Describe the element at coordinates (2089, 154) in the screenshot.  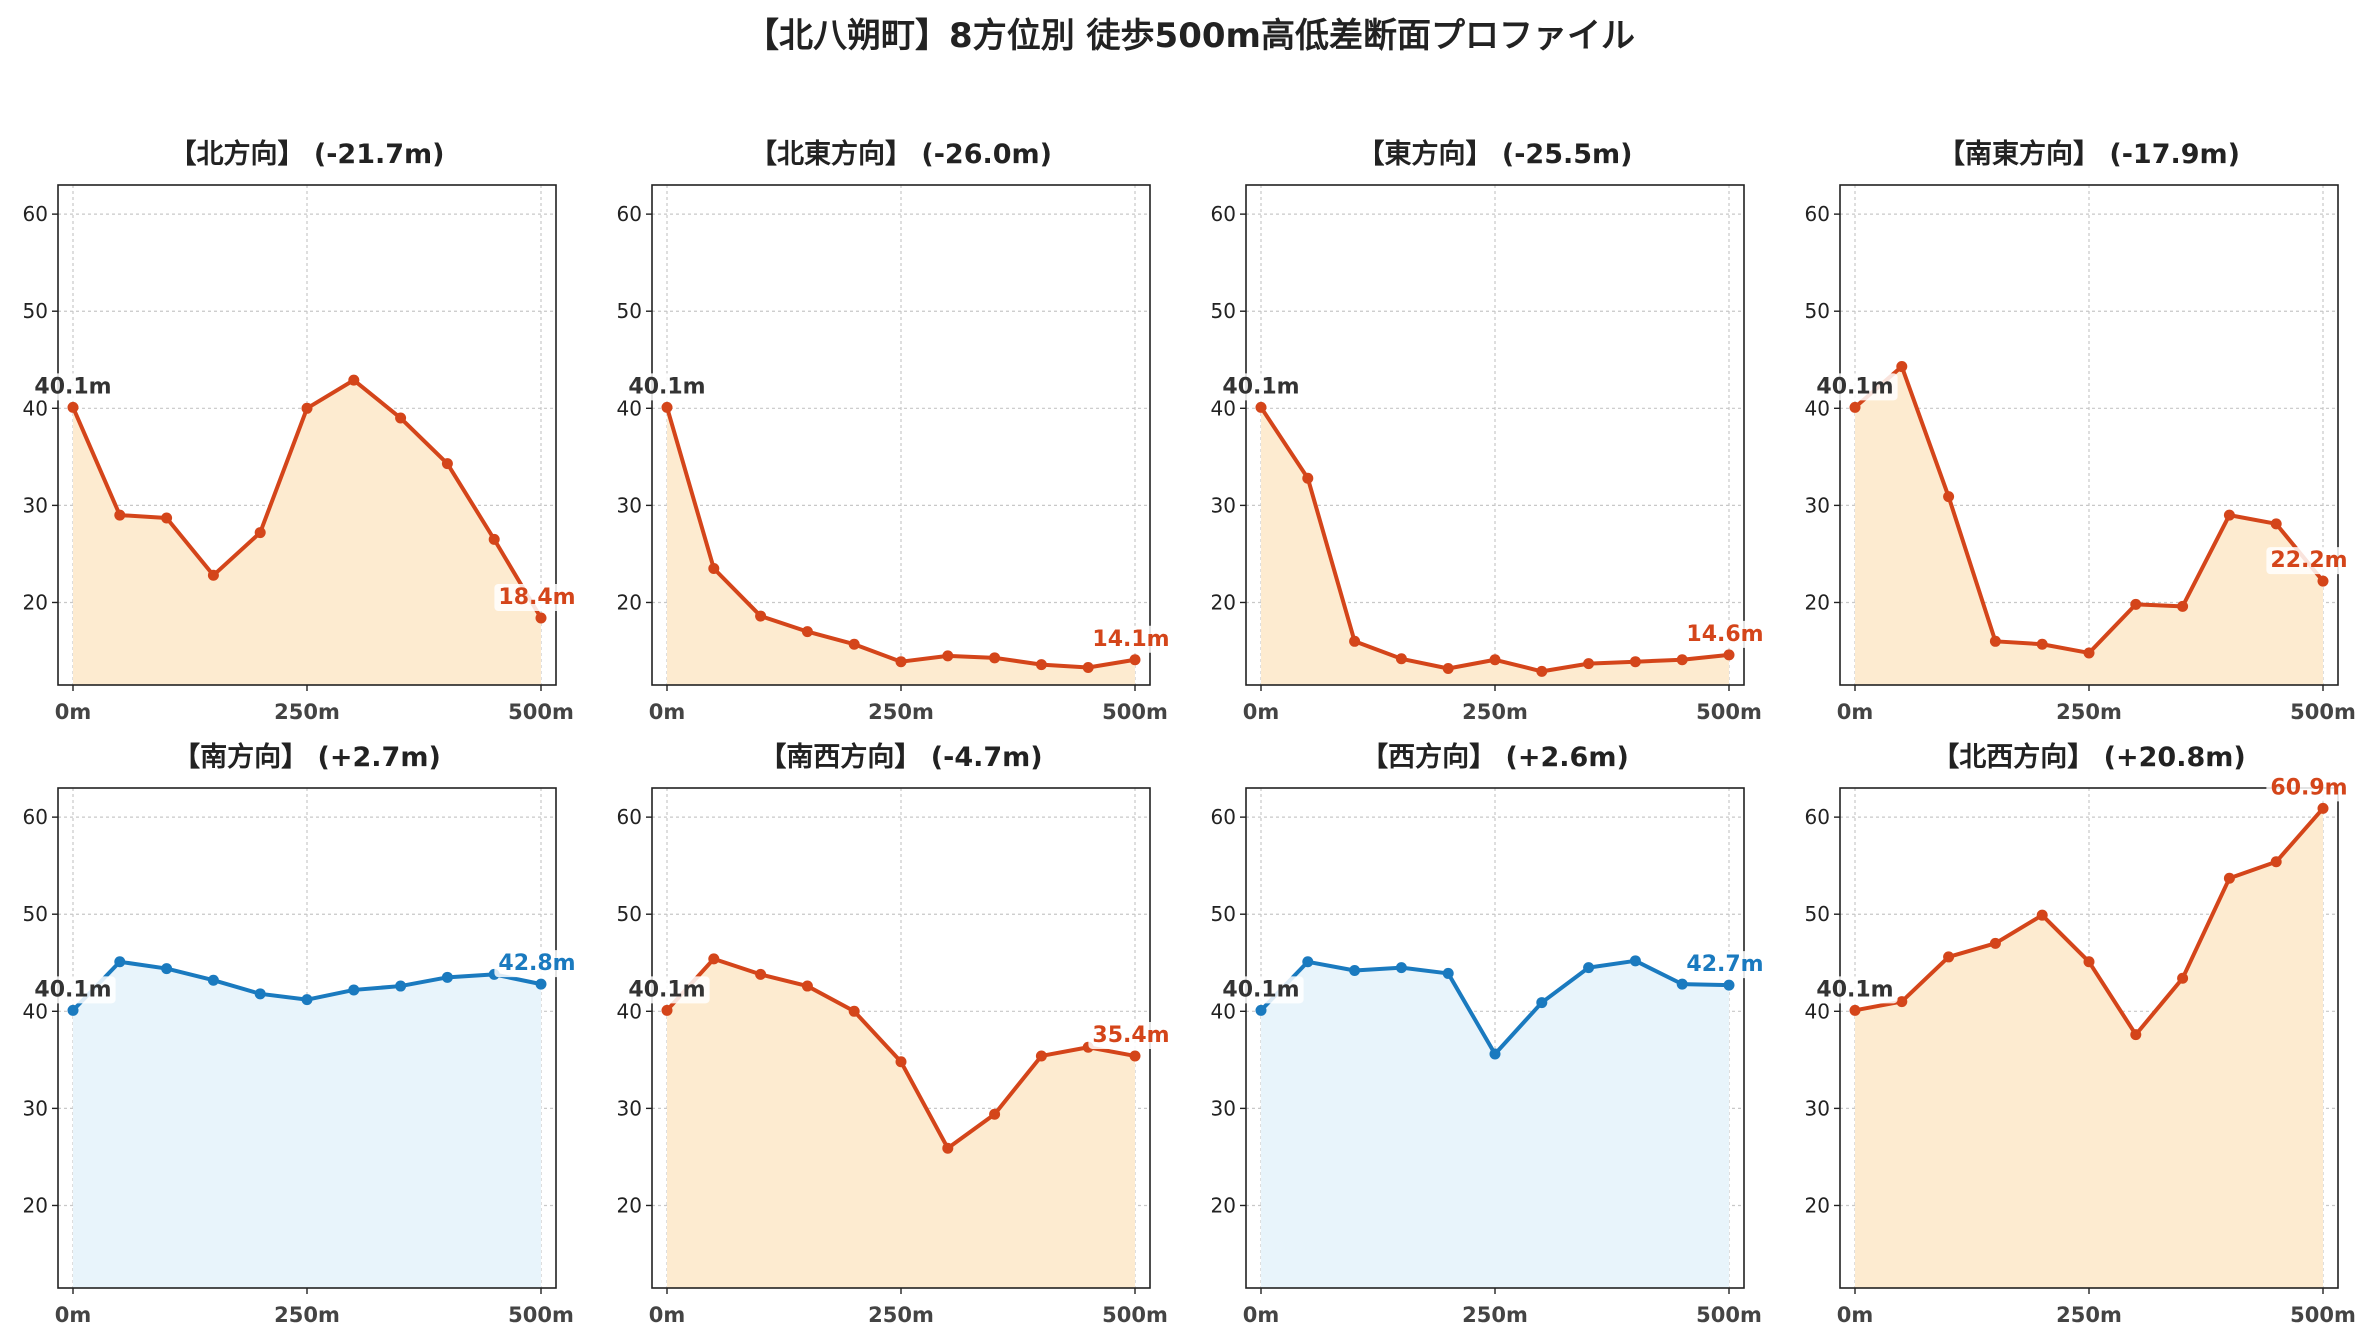
I see `panel-title: 【南東方向】 (-17.9m)` at that location.